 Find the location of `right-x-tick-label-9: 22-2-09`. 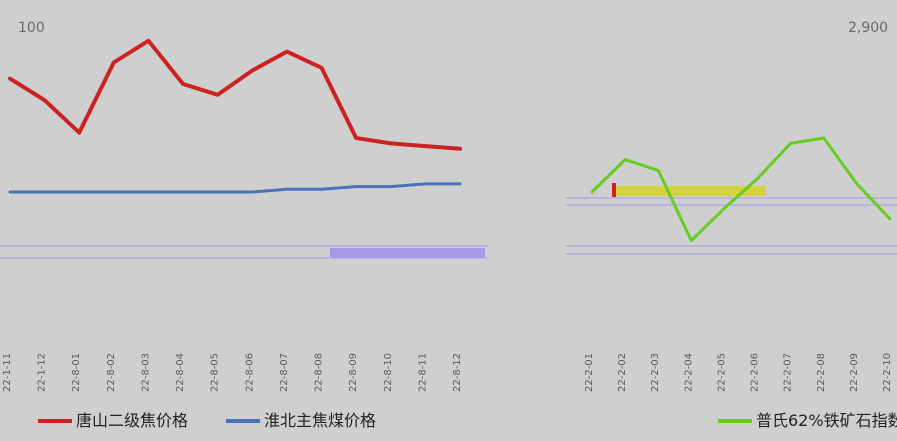

right-x-tick-label-9: 22-2-09 is located at coordinates (854, 372).